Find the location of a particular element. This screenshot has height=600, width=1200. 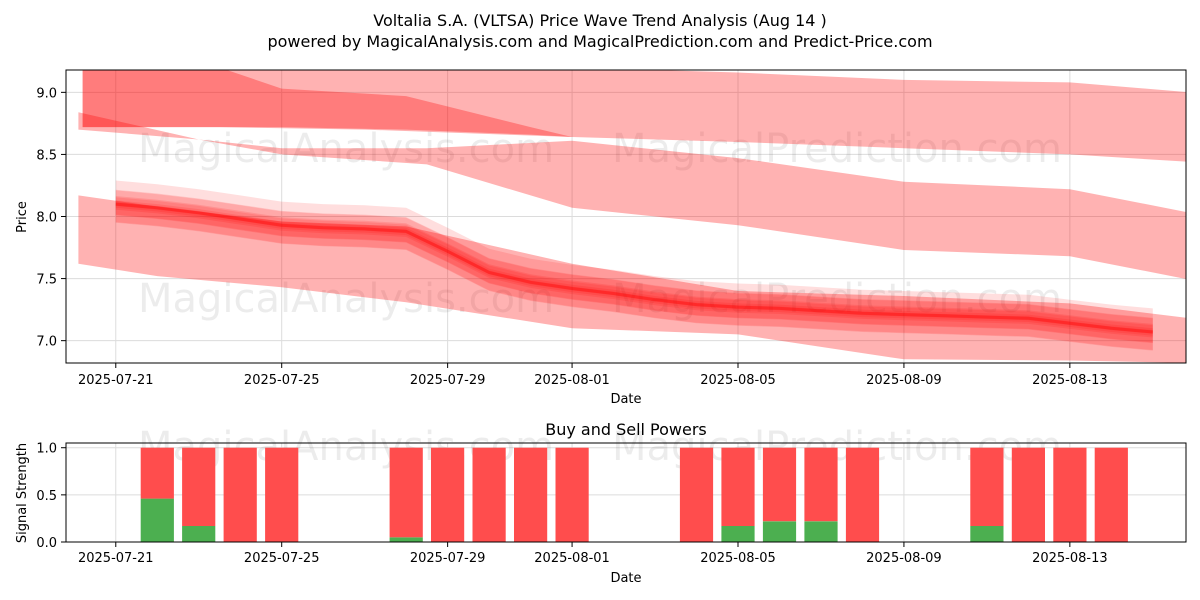

price-x-tick-label-1: 2025-07-25 is located at coordinates (282, 380).